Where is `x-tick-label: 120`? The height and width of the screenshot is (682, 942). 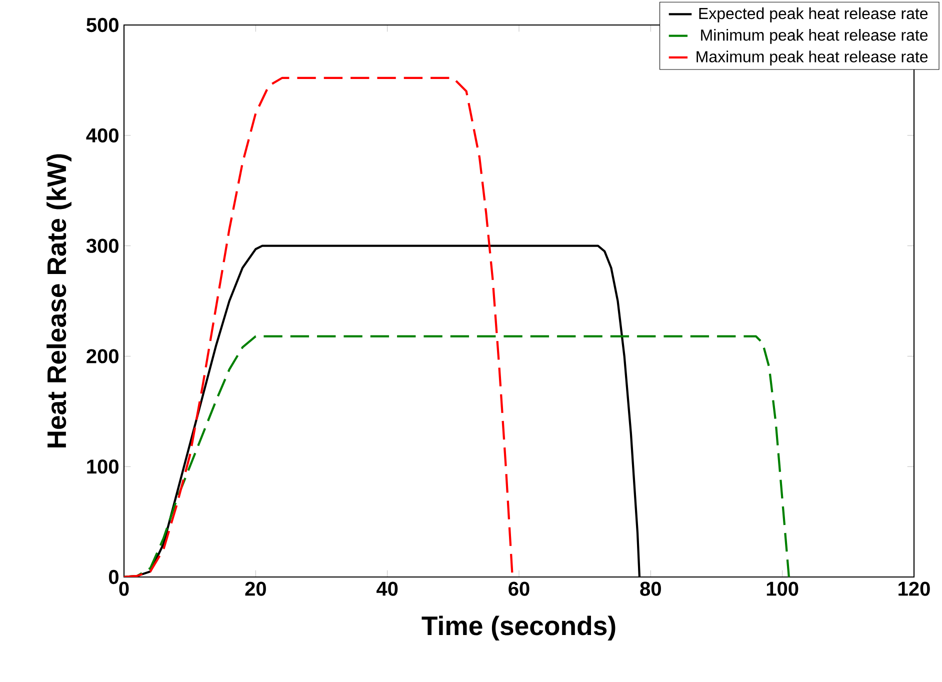
x-tick-label: 120 is located at coordinates (914, 589).